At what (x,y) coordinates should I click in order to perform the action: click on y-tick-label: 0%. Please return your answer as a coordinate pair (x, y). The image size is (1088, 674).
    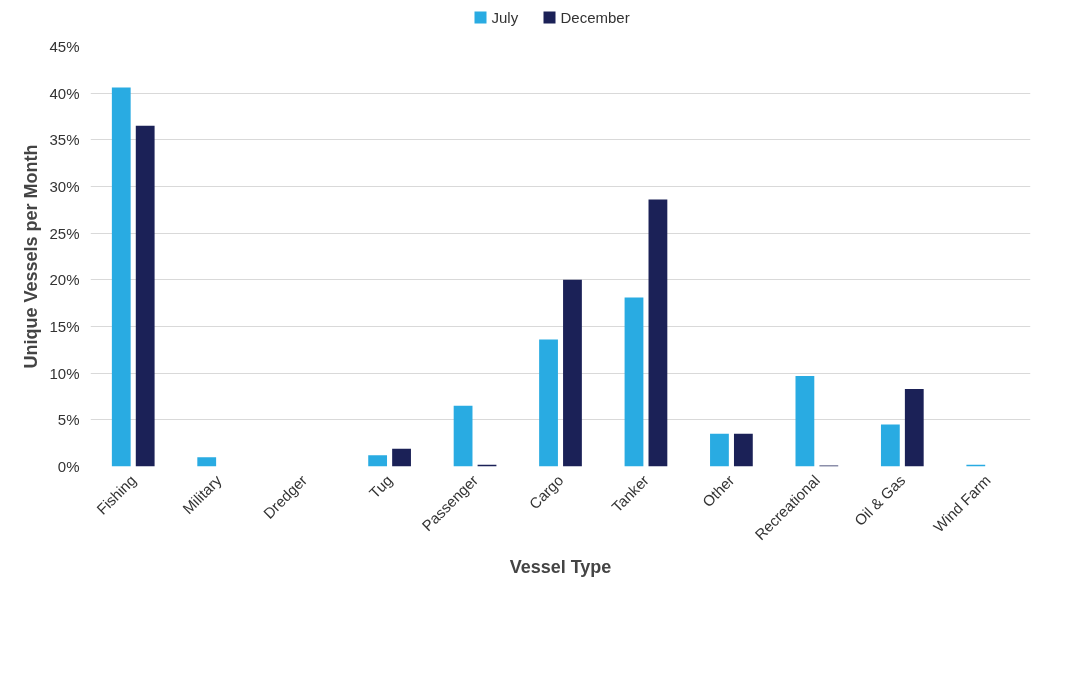
    Looking at the image, I should click on (68, 466).